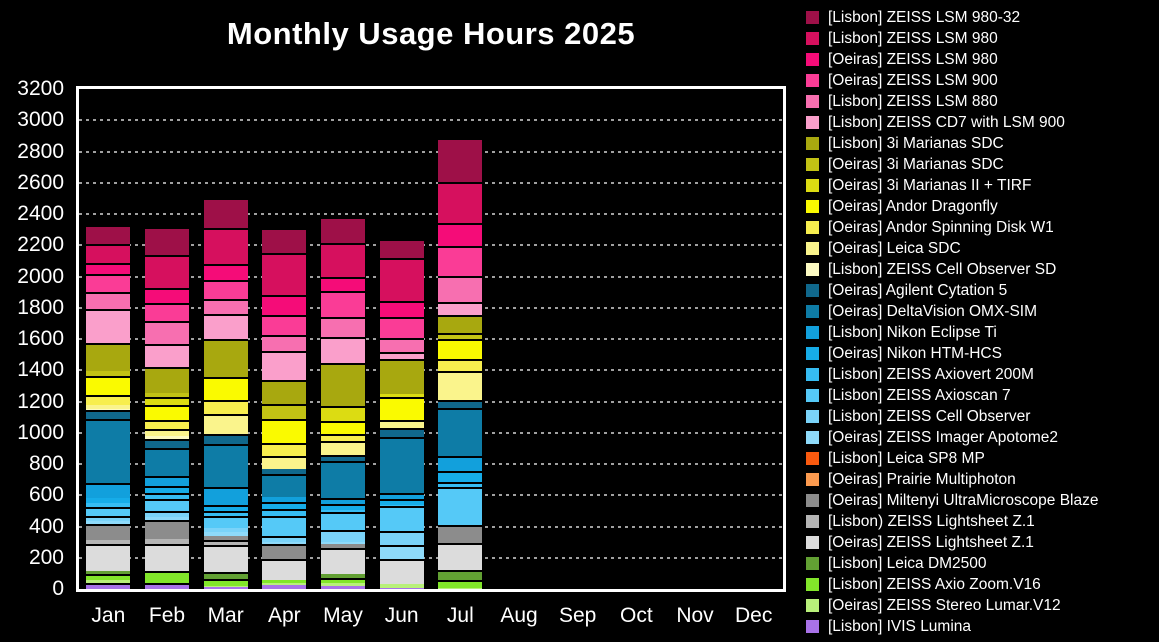  I want to click on y-tick-label: 1800, so click(40, 307).